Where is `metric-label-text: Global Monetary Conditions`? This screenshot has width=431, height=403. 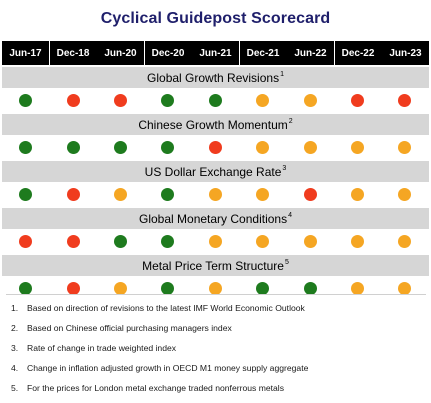 metric-label-text: Global Monetary Conditions is located at coordinates (213, 218).